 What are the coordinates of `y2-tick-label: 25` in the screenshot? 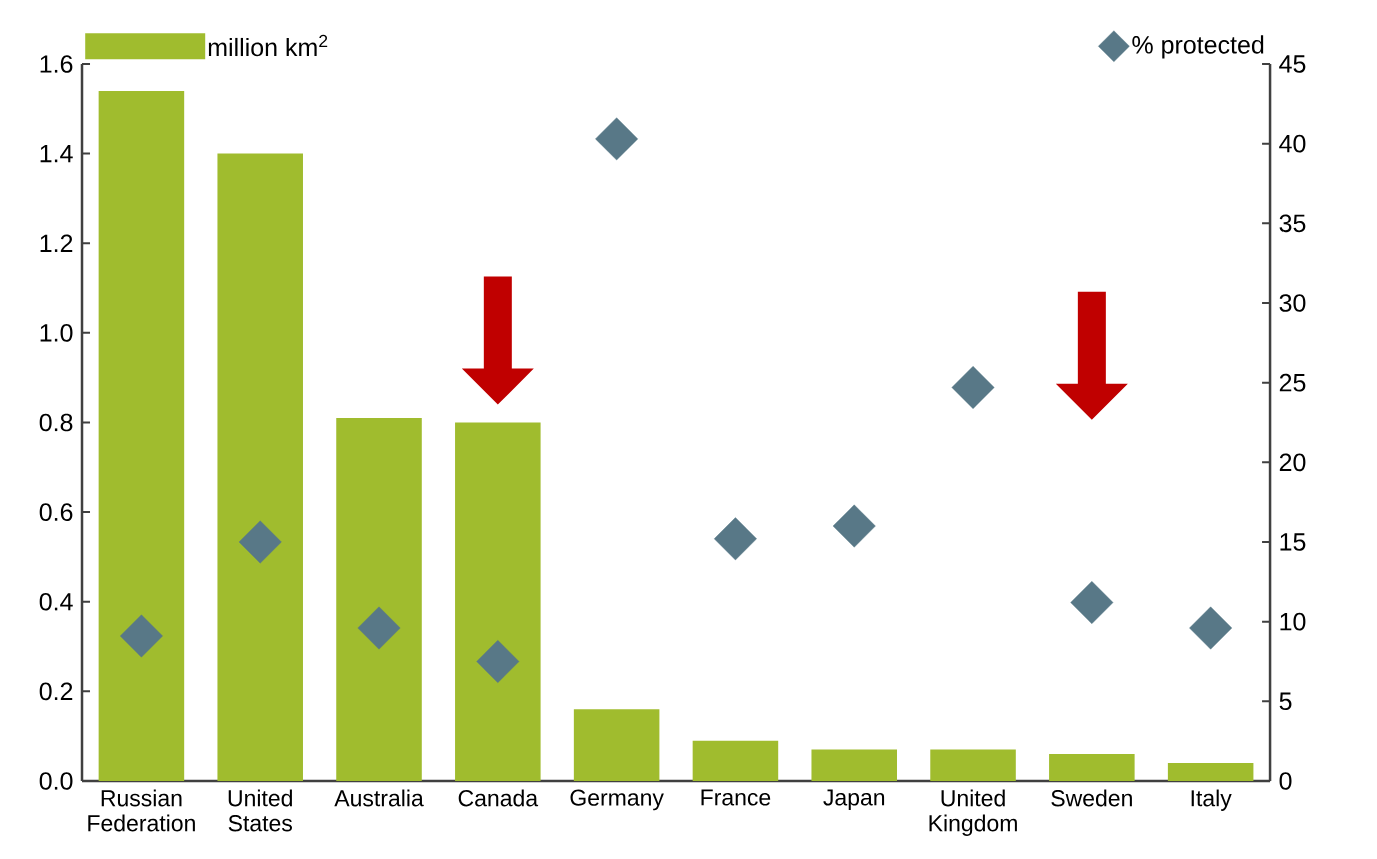 It's located at (1292, 382).